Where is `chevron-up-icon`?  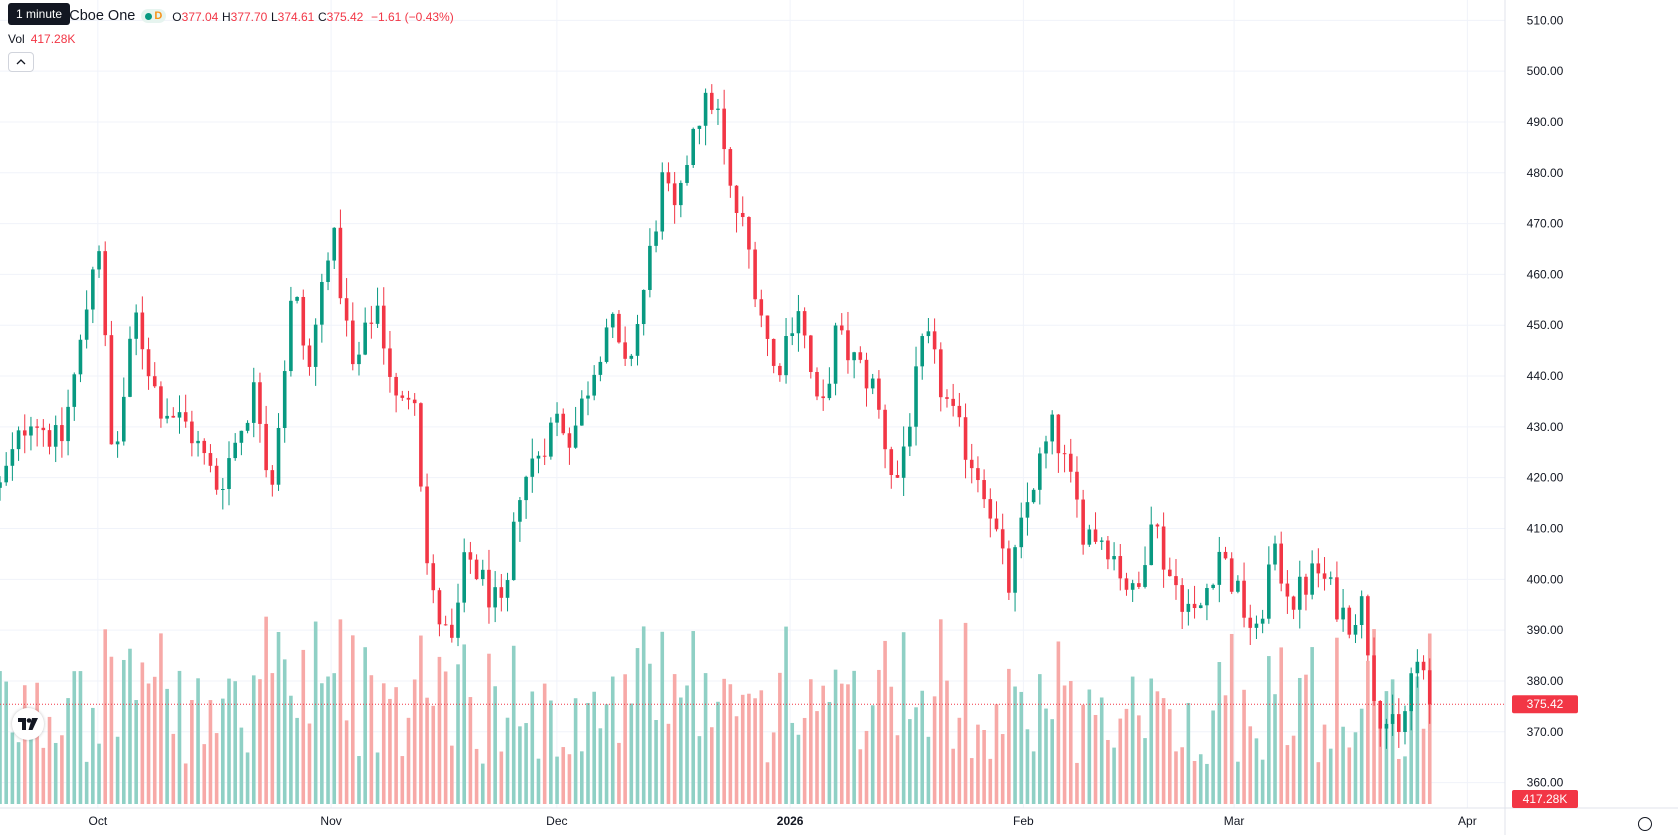
chevron-up-icon is located at coordinates (21, 62).